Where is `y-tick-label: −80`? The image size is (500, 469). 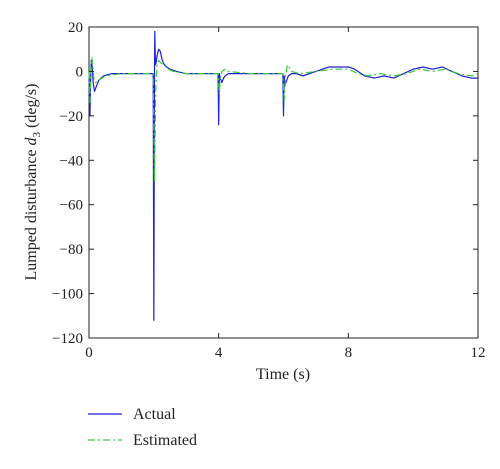
y-tick-label: −80 is located at coordinates (71, 250).